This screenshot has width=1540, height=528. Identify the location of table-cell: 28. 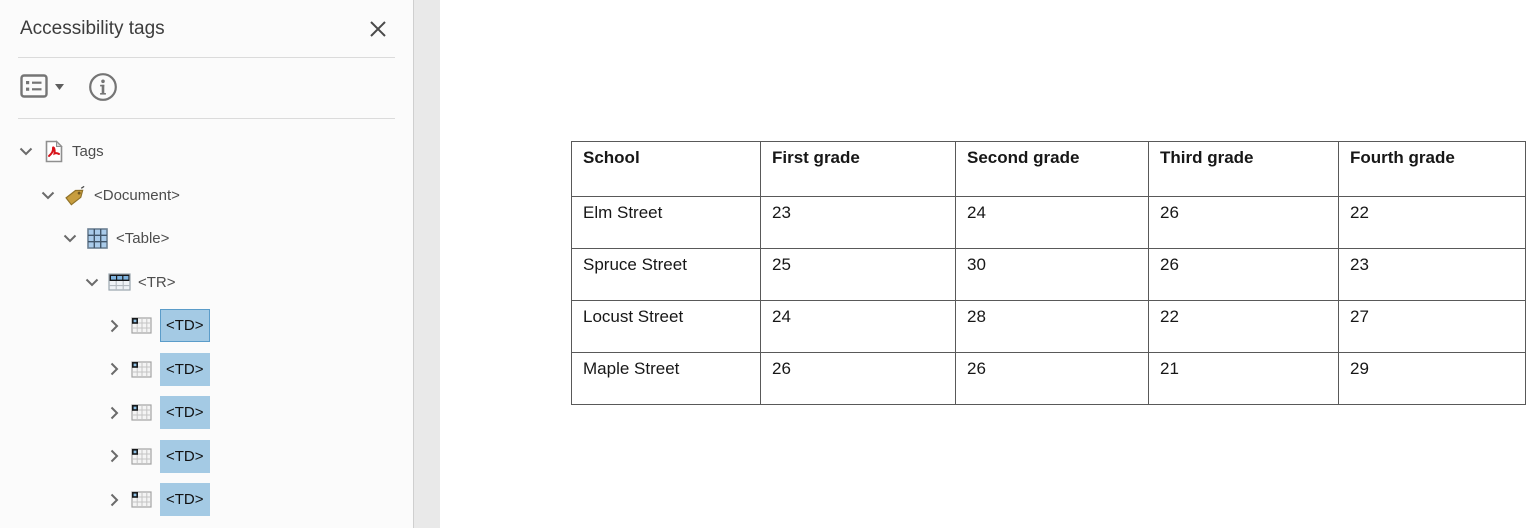
(1052, 326).